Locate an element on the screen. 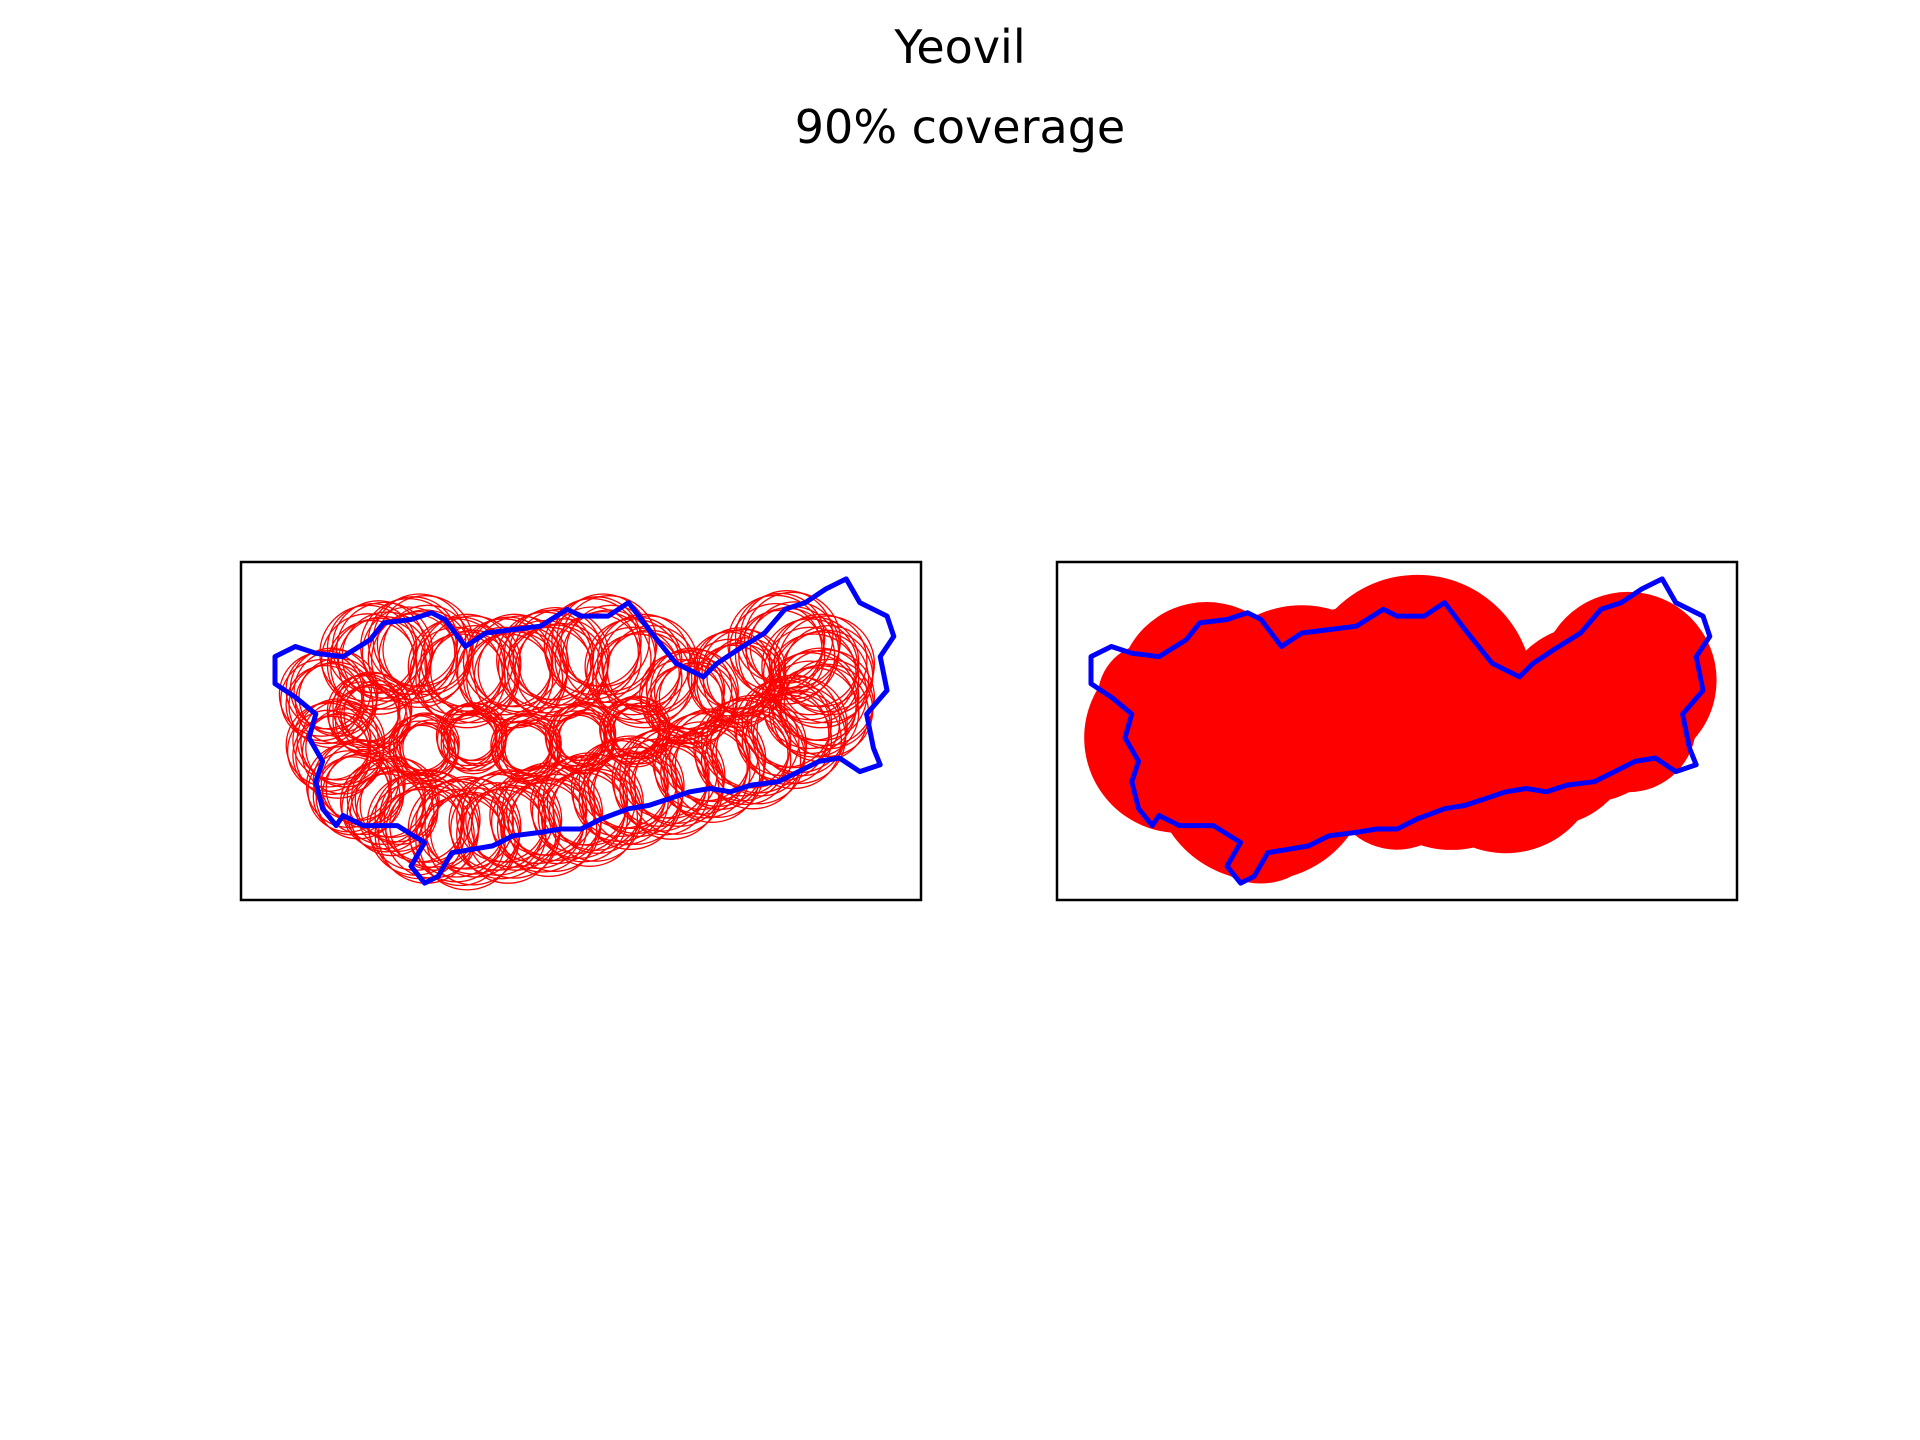 The image size is (1920, 1440). coverage-outline-panel is located at coordinates (581, 731).